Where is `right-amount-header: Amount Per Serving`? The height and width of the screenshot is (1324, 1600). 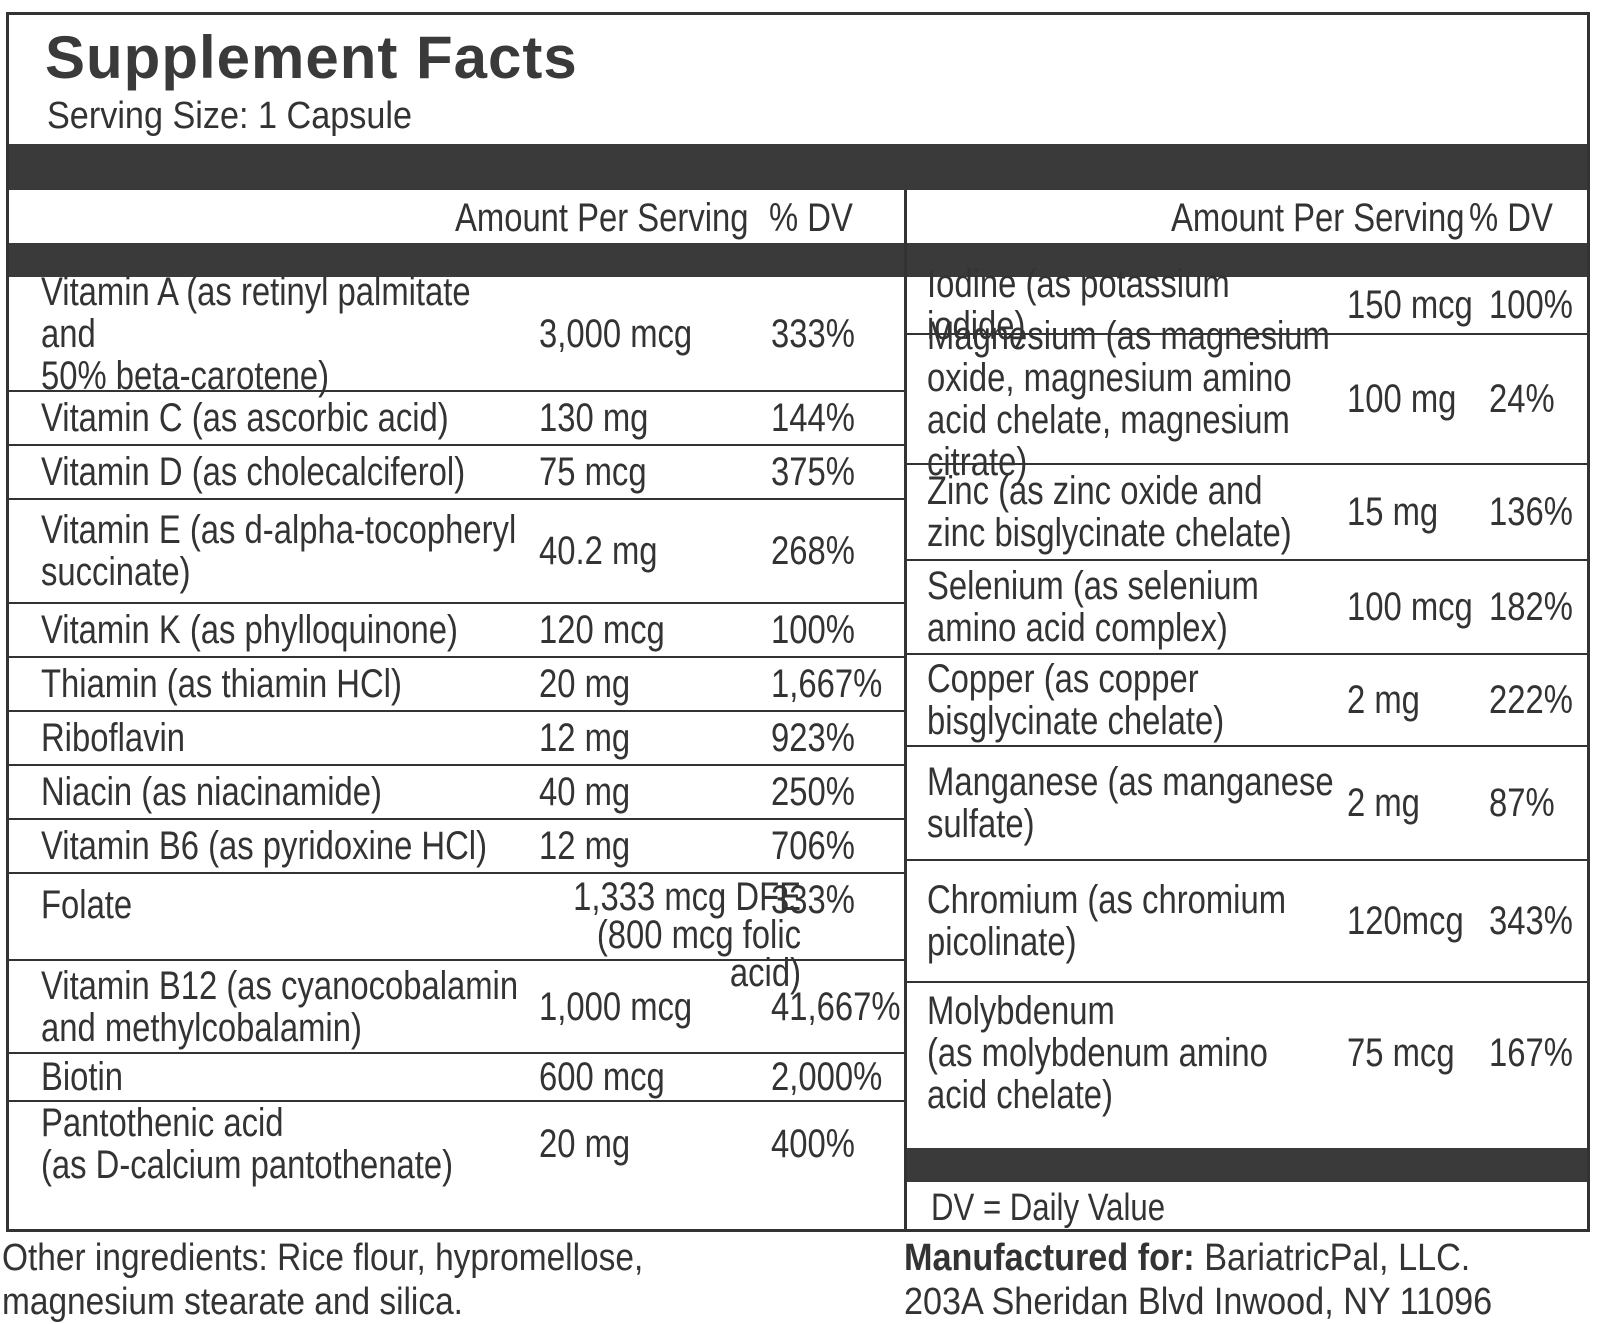 right-amount-header: Amount Per Serving is located at coordinates (1318, 218).